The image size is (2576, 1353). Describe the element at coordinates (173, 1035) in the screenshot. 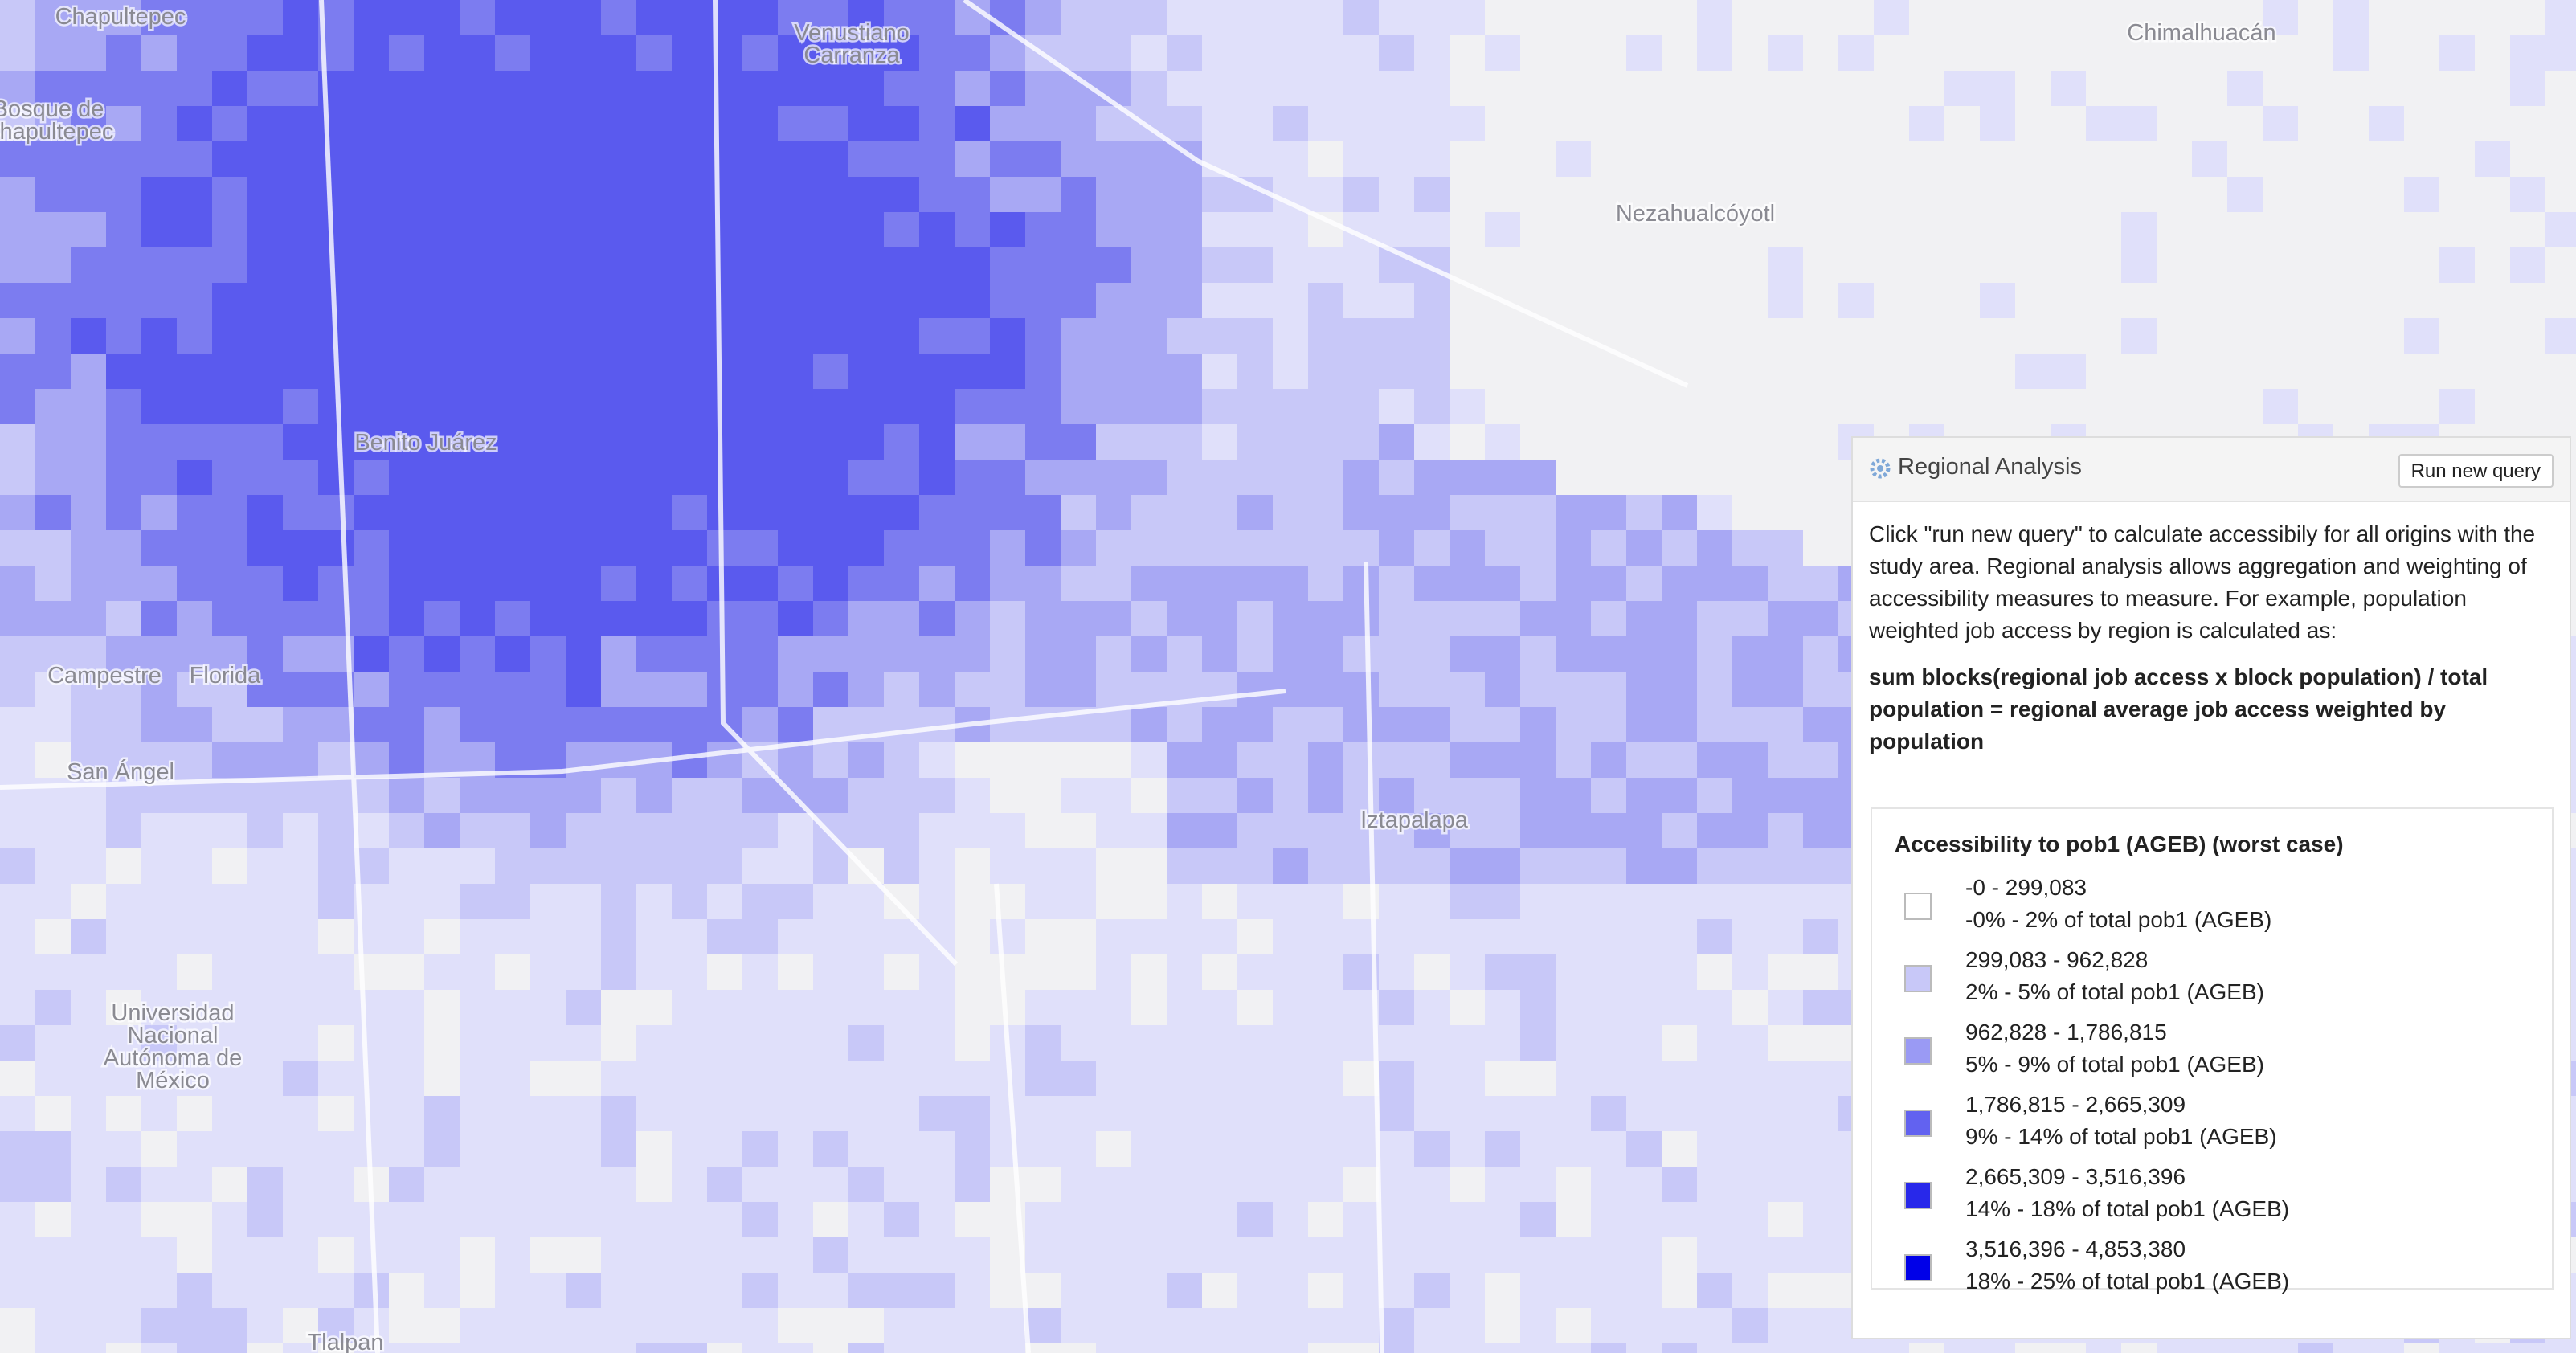

I see `place-label: Nacional` at that location.